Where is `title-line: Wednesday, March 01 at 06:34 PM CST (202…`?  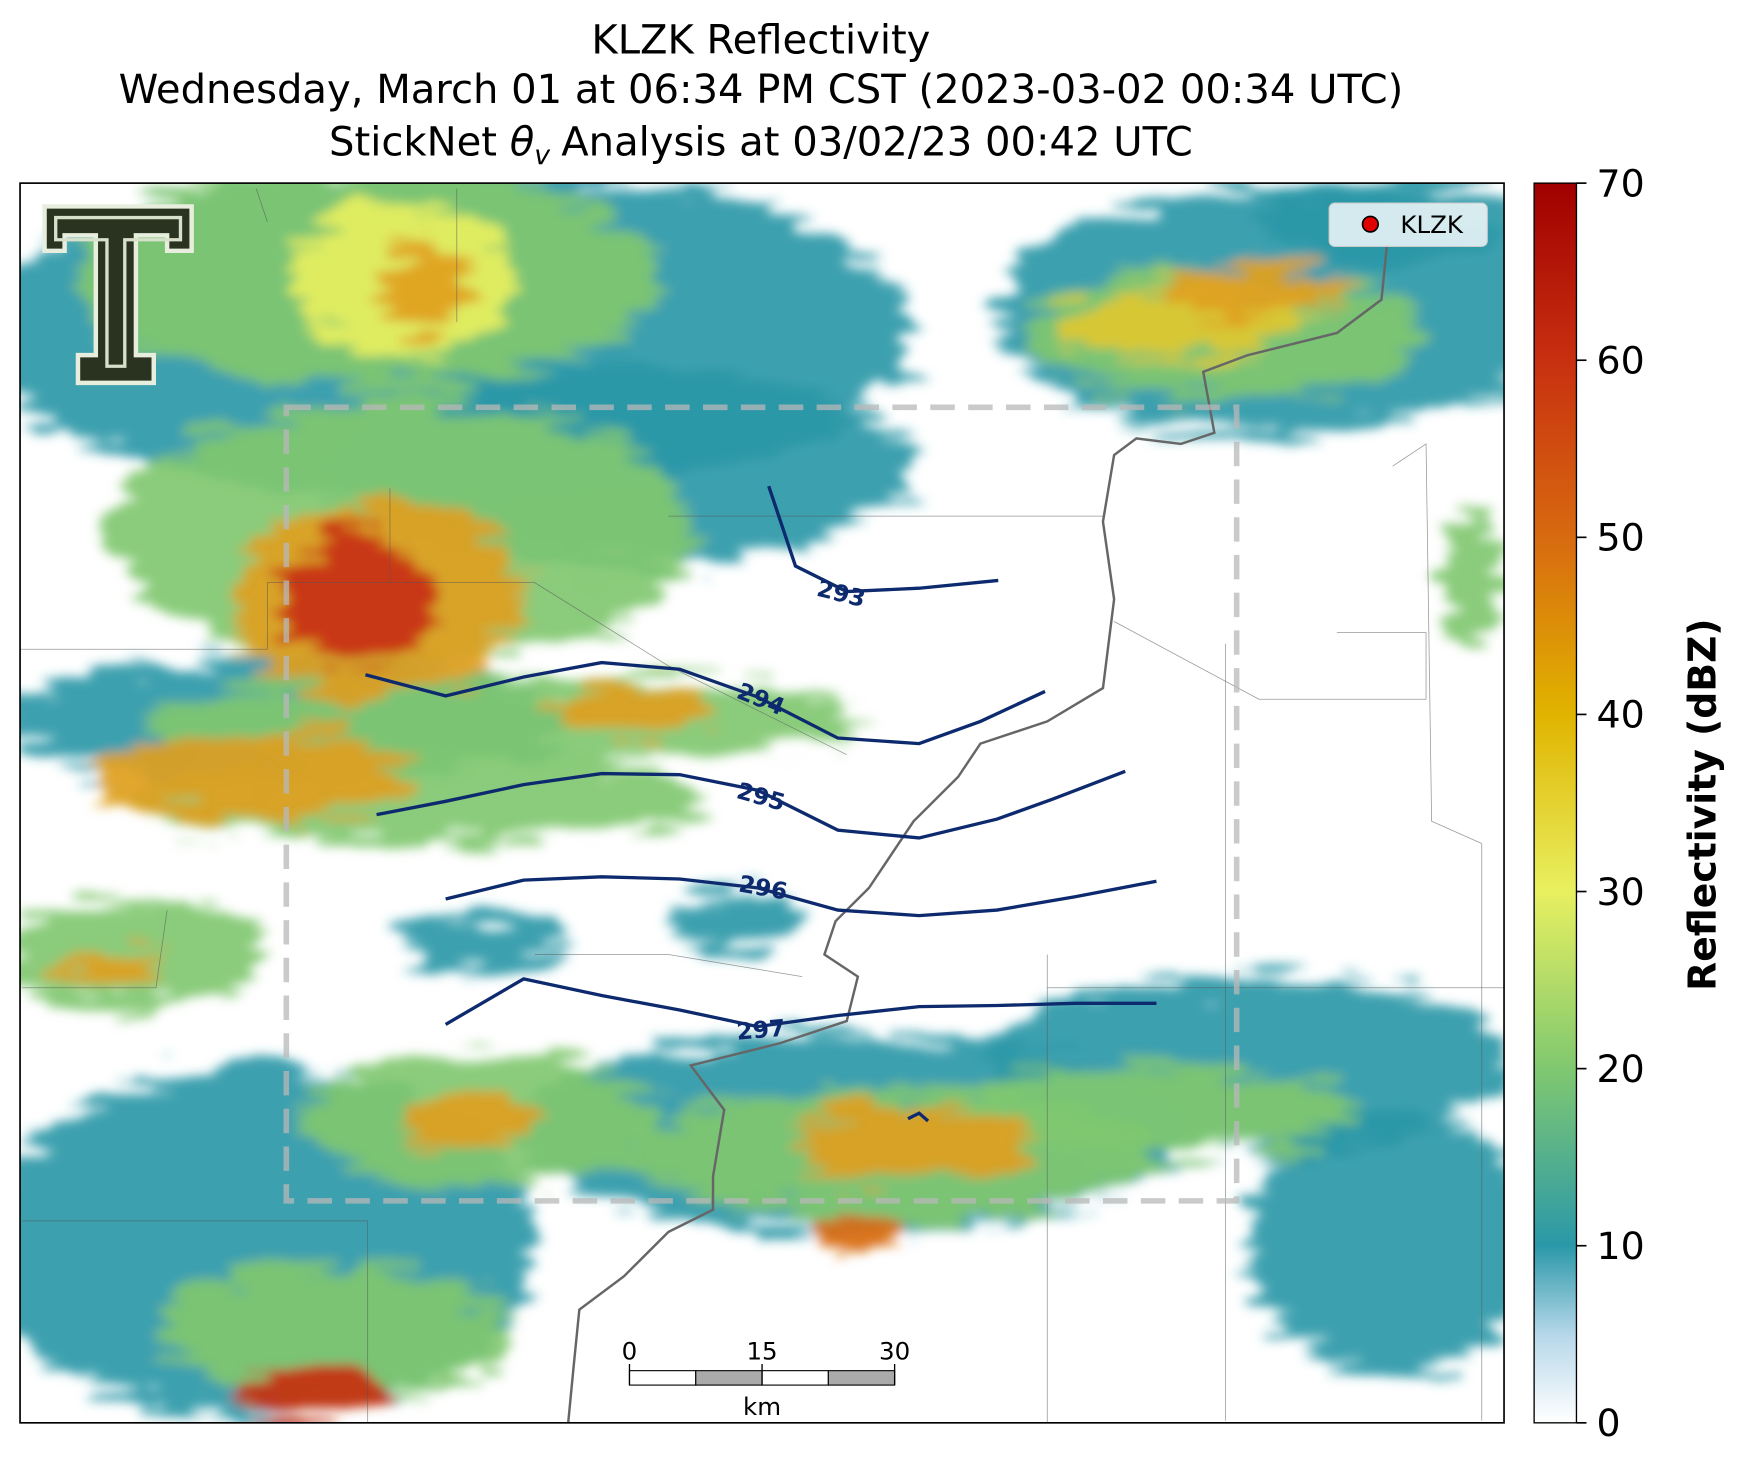
title-line: Wednesday, March 01 at 06:34 PM CST (202… is located at coordinates (761, 90).